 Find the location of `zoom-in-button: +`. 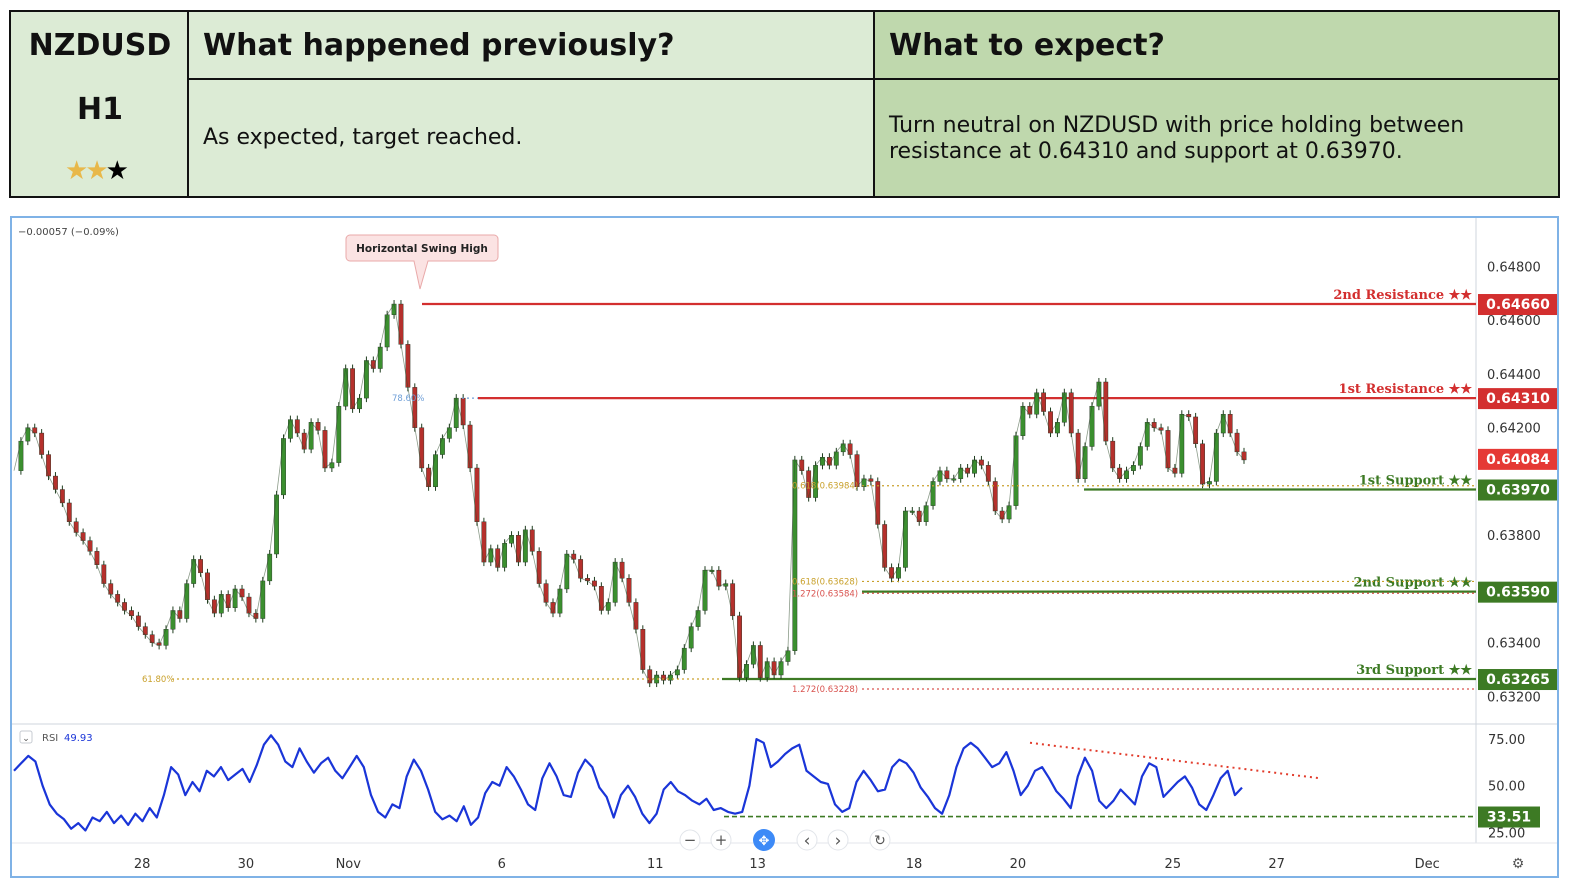

zoom-in-button: + is located at coordinates (721, 840).